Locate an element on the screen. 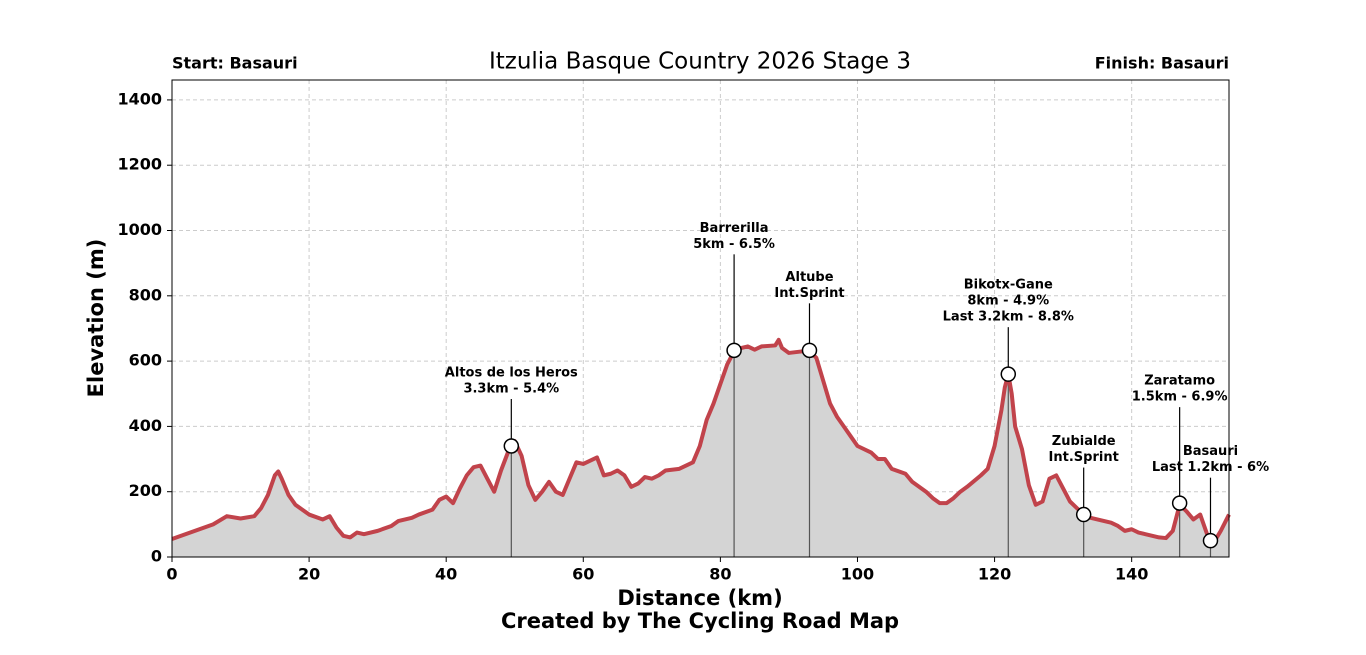  x-tick-label: 0 is located at coordinates (171, 574).